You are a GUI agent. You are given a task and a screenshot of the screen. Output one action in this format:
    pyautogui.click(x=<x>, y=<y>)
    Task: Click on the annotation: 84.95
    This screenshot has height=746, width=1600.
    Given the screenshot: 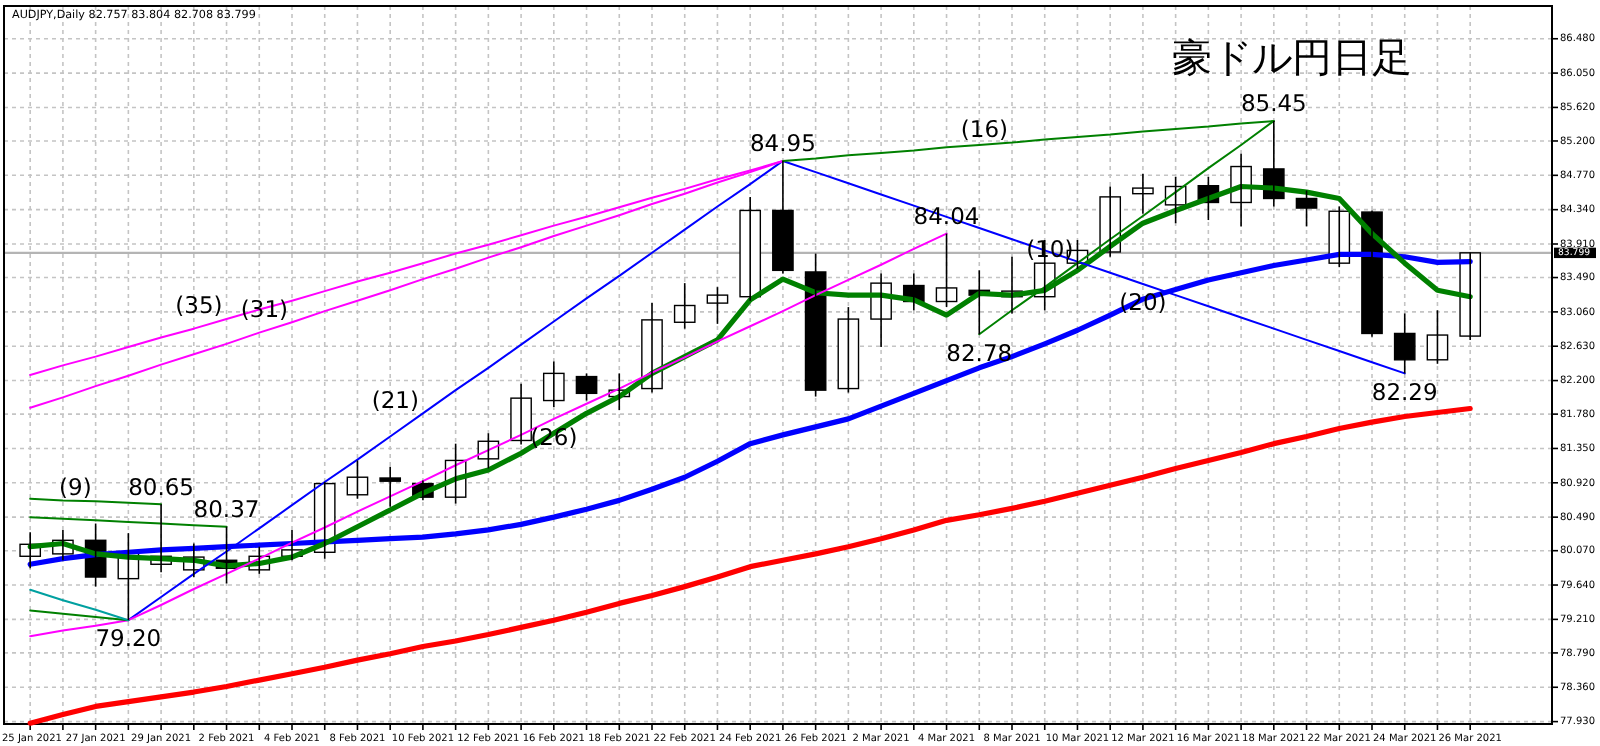 What is the action you would take?
    pyautogui.click(x=782, y=143)
    